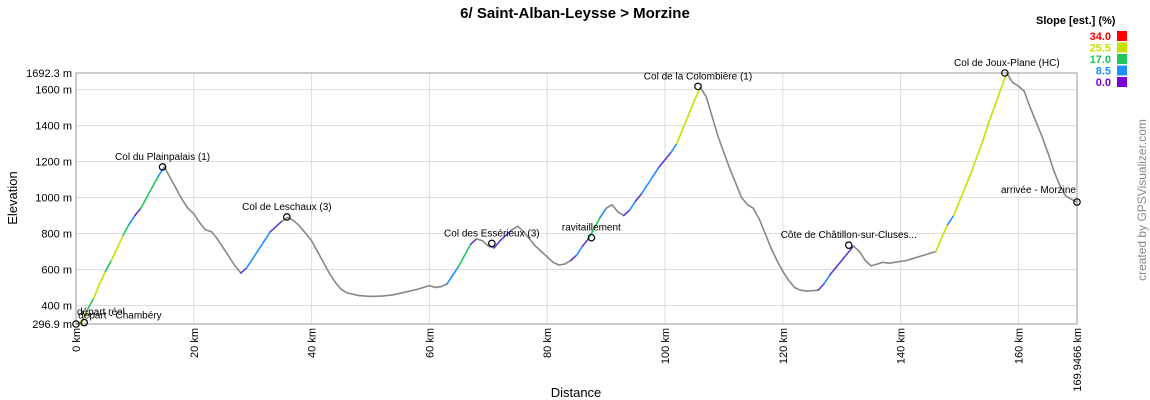 This screenshot has width=1150, height=400. What do you see at coordinates (53, 199) in the screenshot?
I see `y-tick-label: 1000 m` at bounding box center [53, 199].